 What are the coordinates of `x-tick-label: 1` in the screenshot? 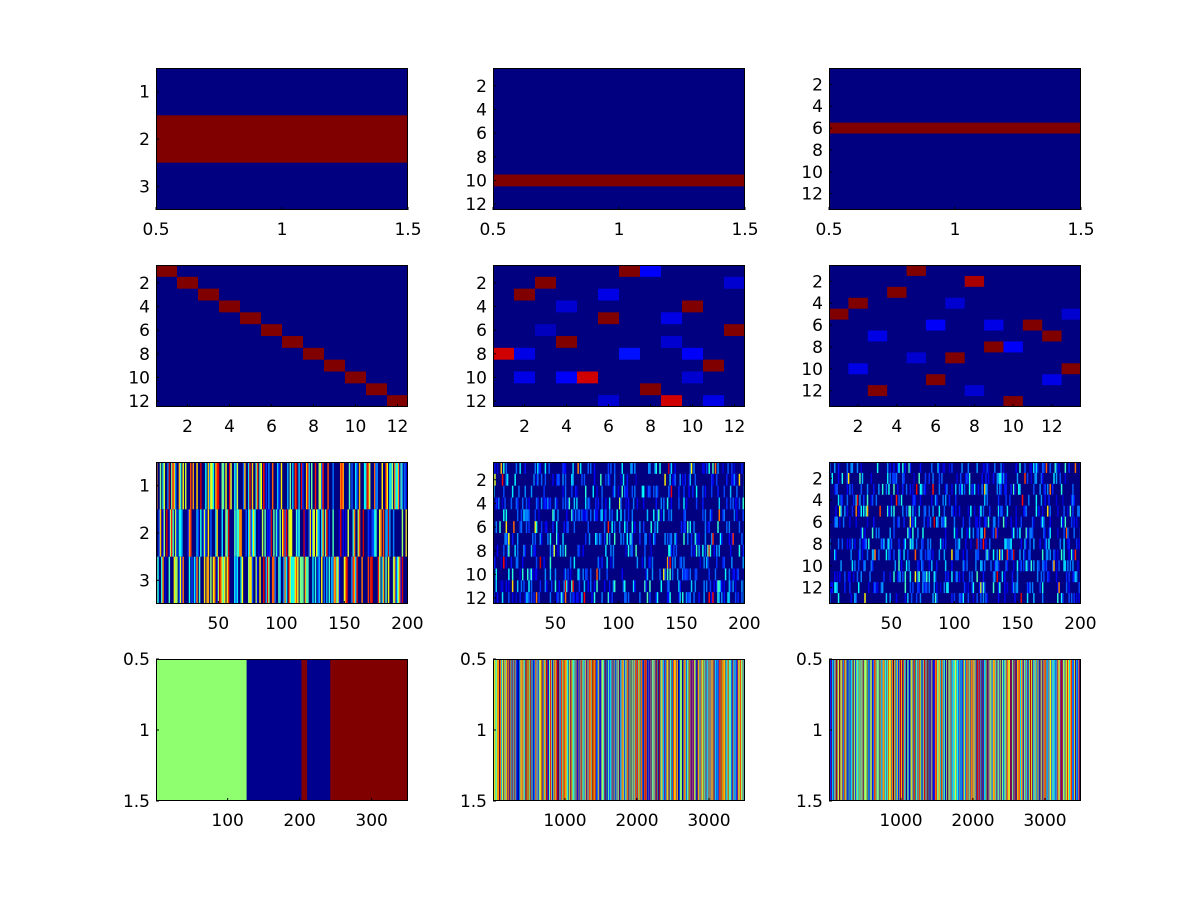 It's located at (955, 230).